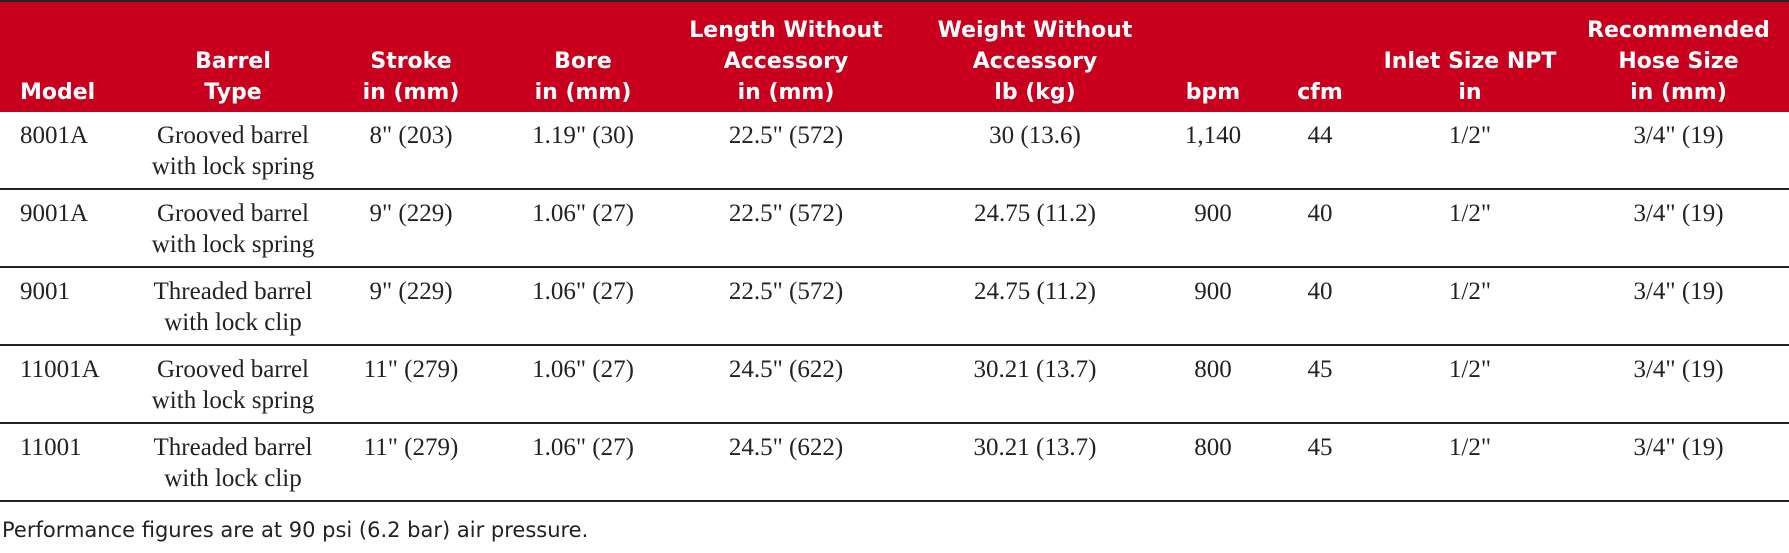 Image resolution: width=1789 pixels, height=553 pixels. What do you see at coordinates (1213, 151) in the screenshot?
I see `table-cell: 1,140` at bounding box center [1213, 151].